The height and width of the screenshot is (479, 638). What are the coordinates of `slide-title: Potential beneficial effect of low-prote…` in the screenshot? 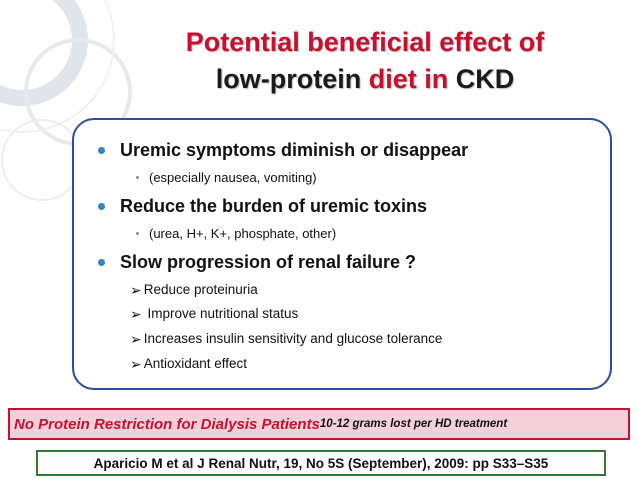 It's located at (365, 61).